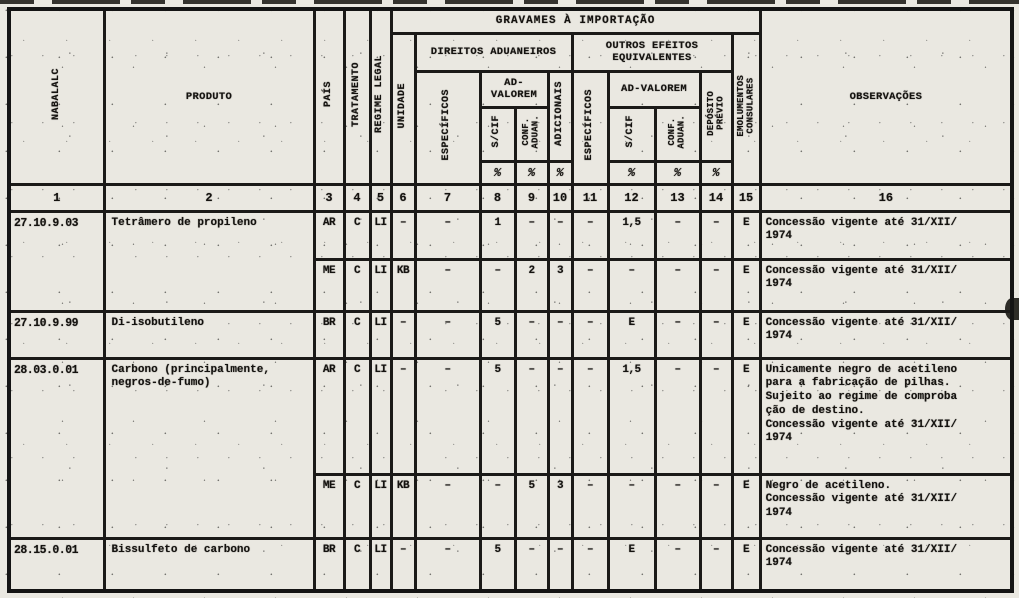 The height and width of the screenshot is (598, 1019). I want to click on cell-produto: Tetrâmero de propileno, so click(209, 261).